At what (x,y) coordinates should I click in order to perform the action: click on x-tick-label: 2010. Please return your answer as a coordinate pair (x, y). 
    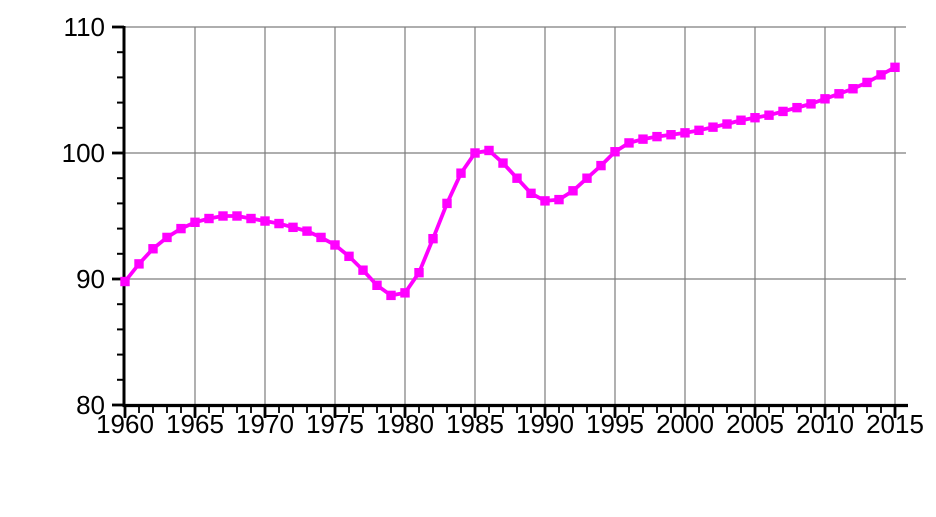
    Looking at the image, I should click on (825, 424).